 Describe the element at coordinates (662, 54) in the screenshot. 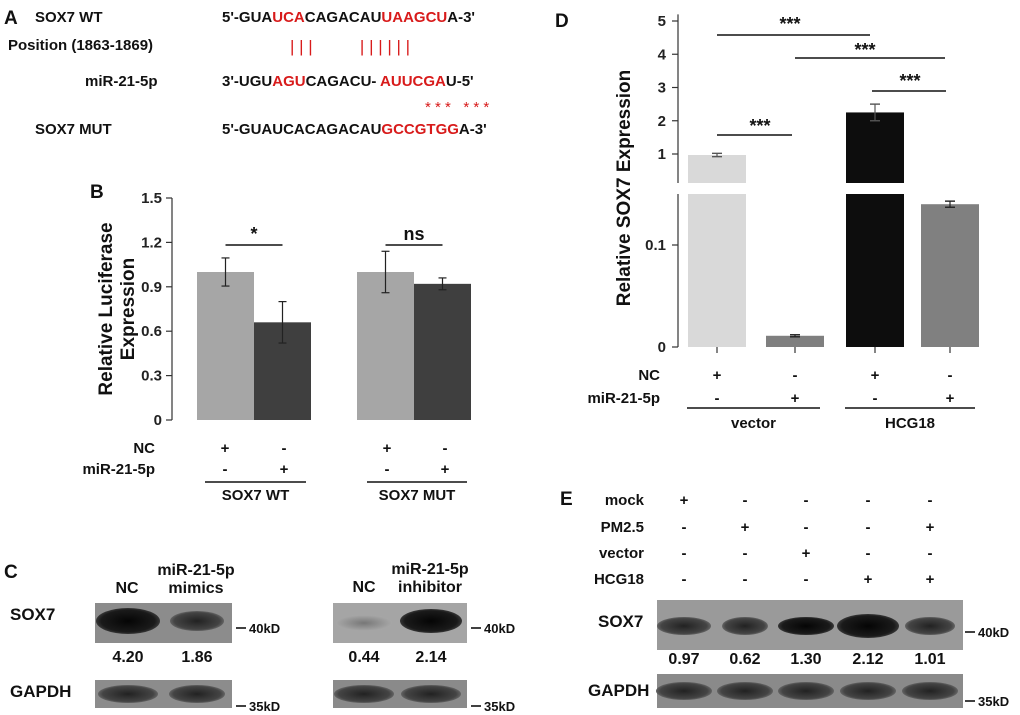

I see `y-tick-label: 4` at that location.